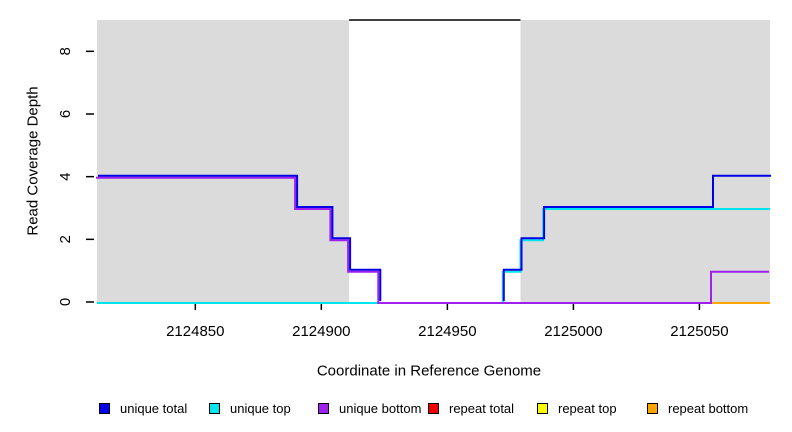 This screenshot has width=792, height=432. Describe the element at coordinates (323, 408) in the screenshot. I see `legend-swatch-unique-bottom` at that location.